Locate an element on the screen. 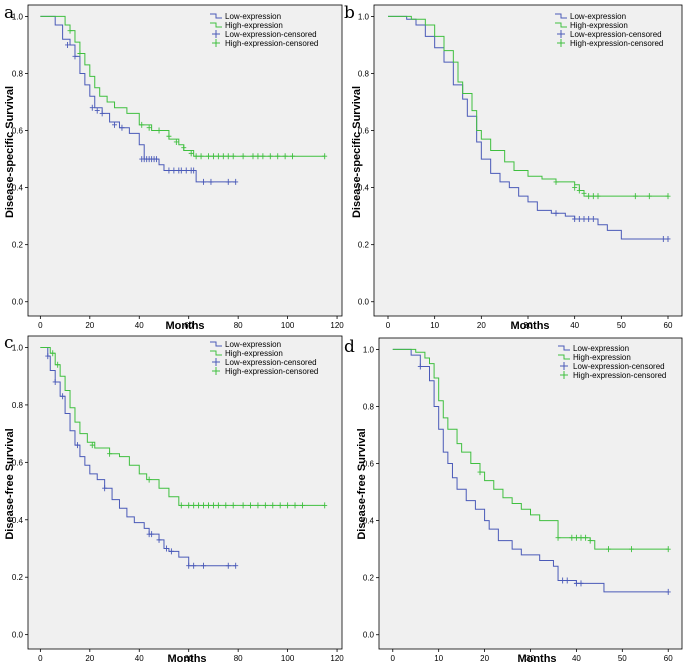  panel-a-xlabel: Months is located at coordinates (184, 326).